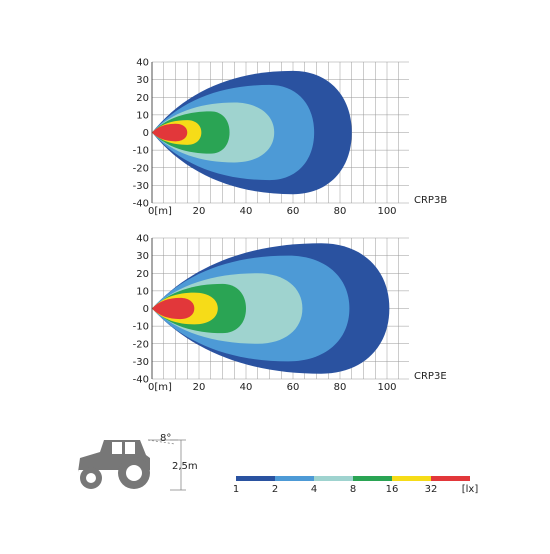 Image resolution: width=550 pixels, height=554 pixels. I want to click on legend: 1 2 4 8 16 32 [lx], so click(356, 485).